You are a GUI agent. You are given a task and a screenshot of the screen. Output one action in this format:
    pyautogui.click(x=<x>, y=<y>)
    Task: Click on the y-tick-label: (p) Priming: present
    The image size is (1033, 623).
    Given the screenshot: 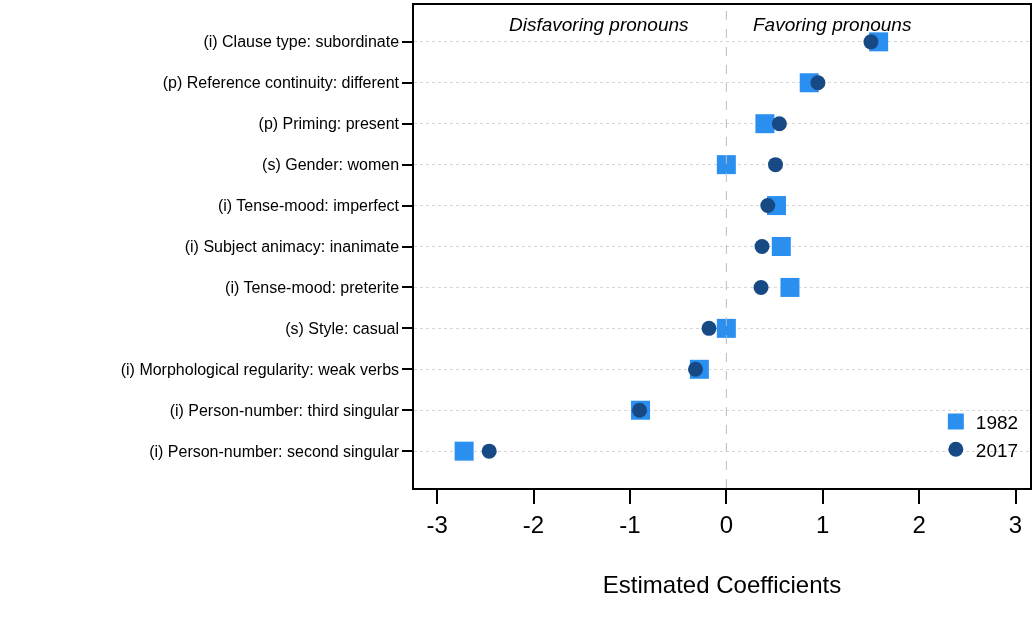 What is the action you would take?
    pyautogui.click(x=329, y=124)
    